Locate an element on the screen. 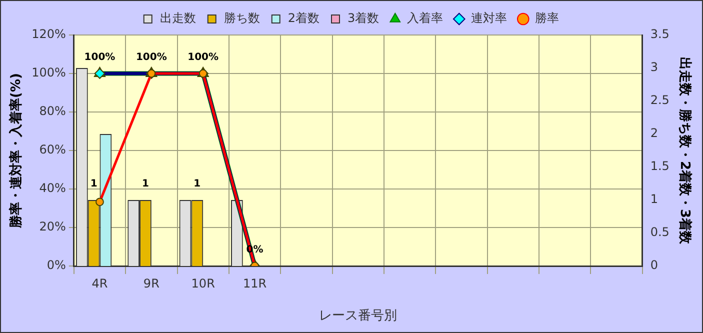 Image resolution: width=703 pixels, height=333 pixels. y2-tick-label: 3 is located at coordinates (654, 67).